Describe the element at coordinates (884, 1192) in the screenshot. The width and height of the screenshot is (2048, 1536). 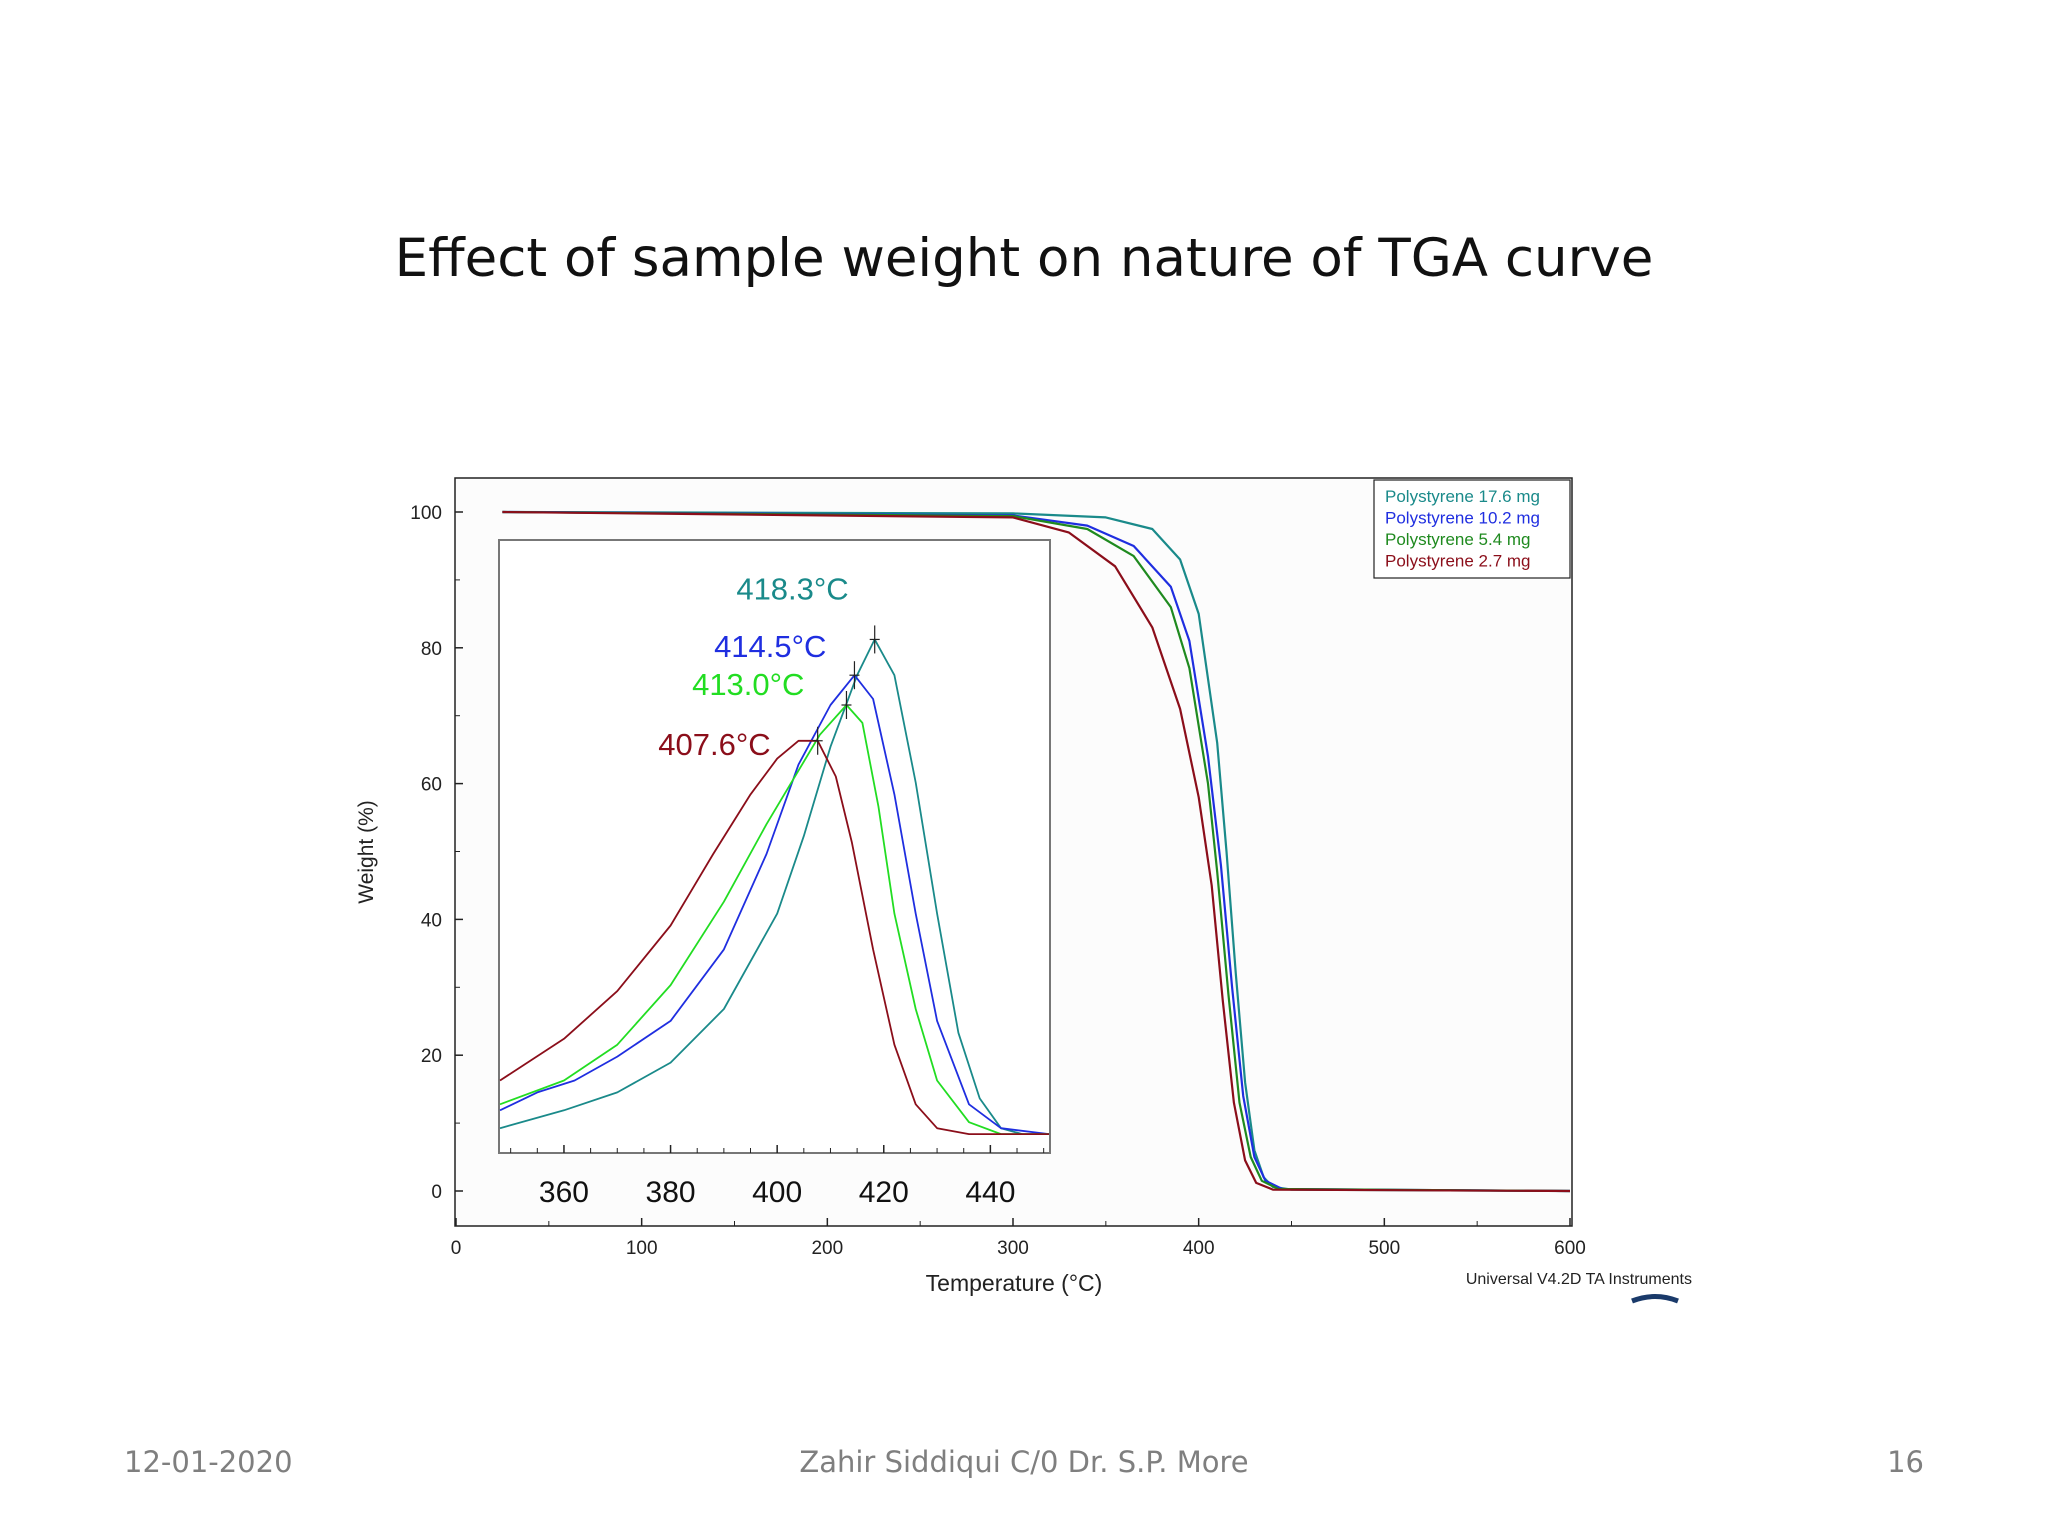
I see `inset-x-tick-label: 420` at that location.